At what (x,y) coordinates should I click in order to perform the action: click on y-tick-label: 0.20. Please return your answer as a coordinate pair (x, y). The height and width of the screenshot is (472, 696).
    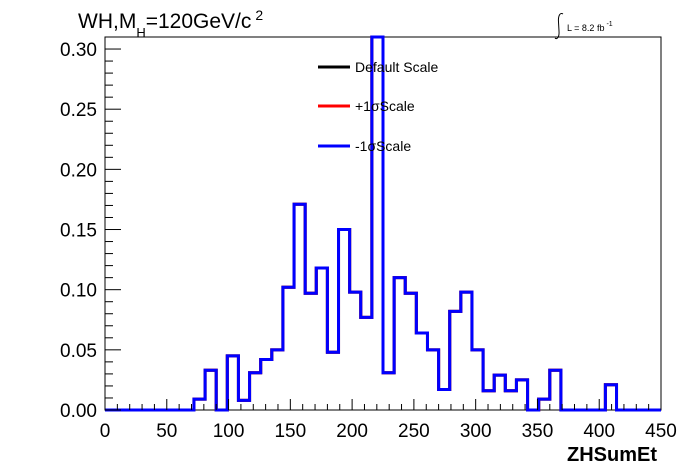
    Looking at the image, I should click on (78, 170).